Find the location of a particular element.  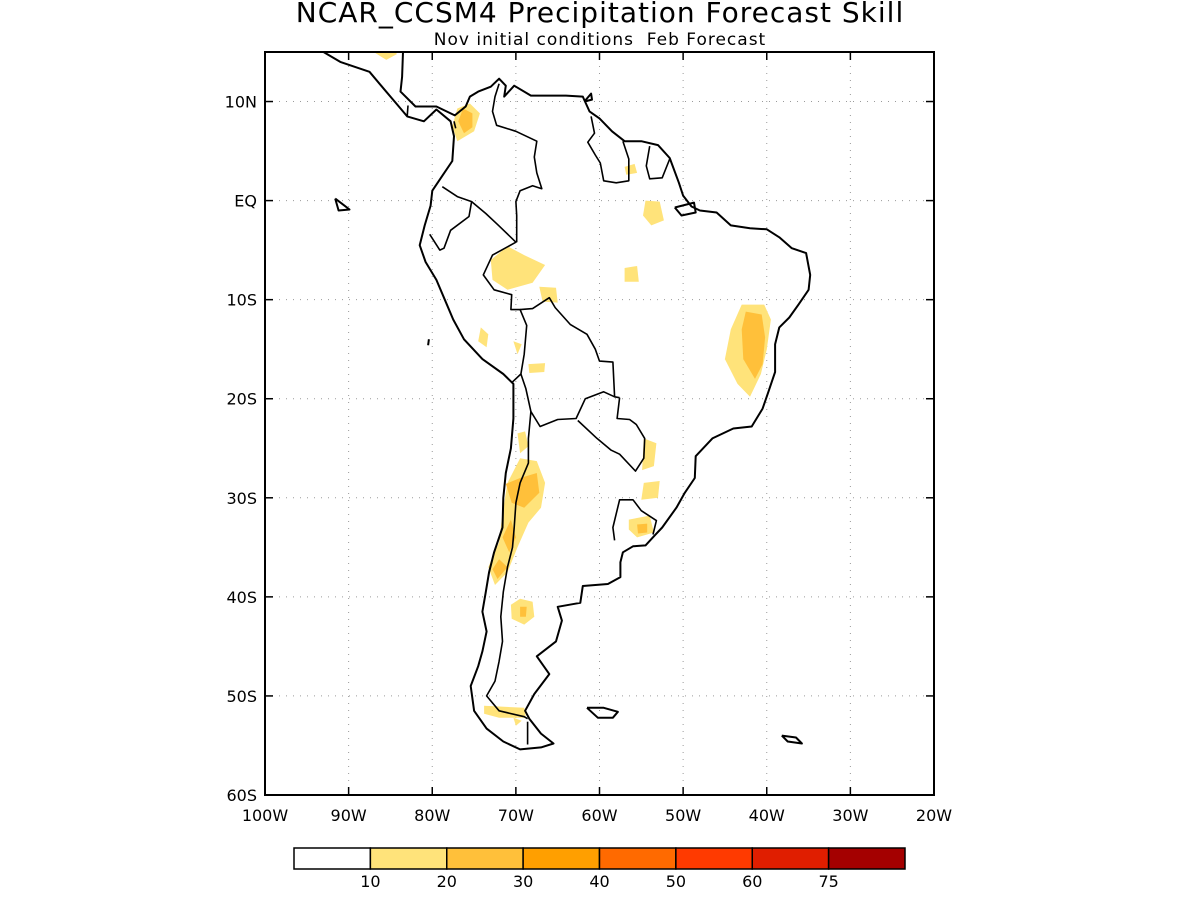

lat-tick-label: 20S is located at coordinates (241, 399).